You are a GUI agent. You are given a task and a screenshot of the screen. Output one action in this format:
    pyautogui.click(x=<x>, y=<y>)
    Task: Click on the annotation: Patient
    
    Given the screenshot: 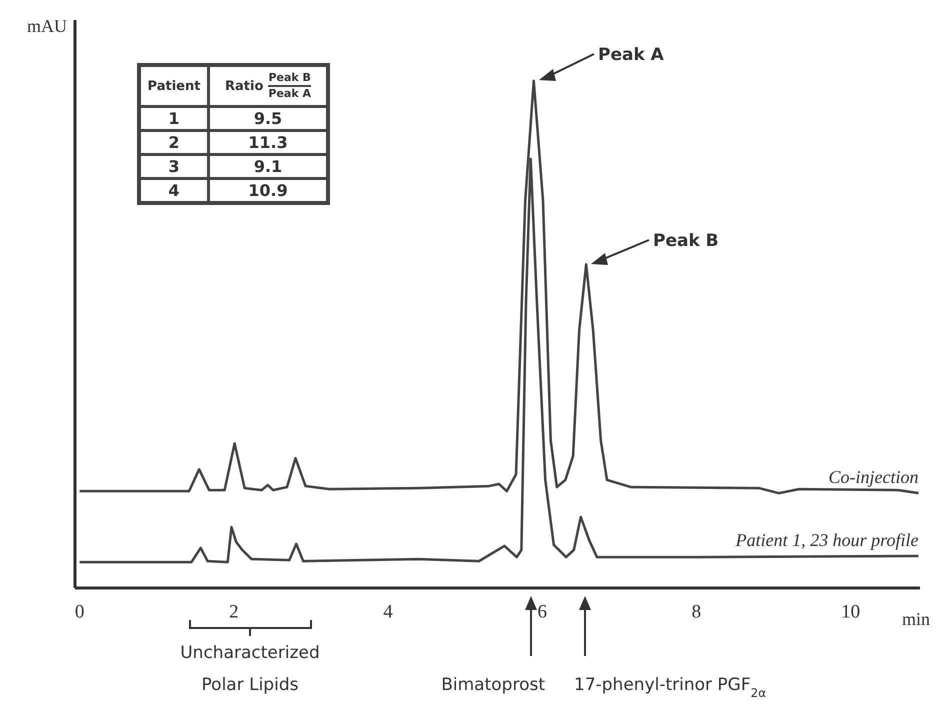 What is the action you would take?
    pyautogui.click(x=173, y=85)
    